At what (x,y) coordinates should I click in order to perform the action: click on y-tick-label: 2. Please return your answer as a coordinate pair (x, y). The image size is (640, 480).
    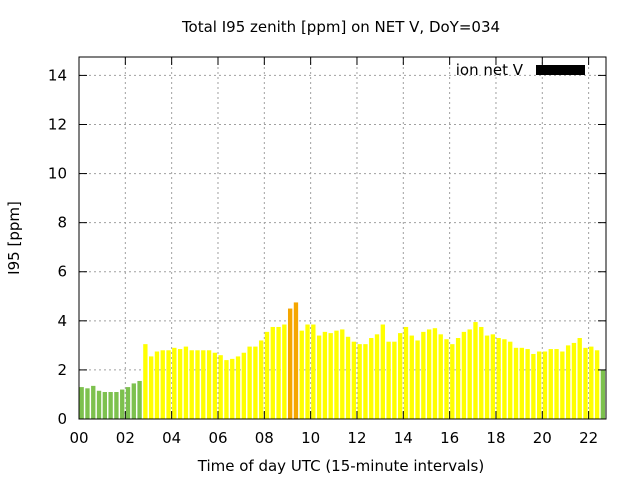
    Looking at the image, I should click on (62, 370).